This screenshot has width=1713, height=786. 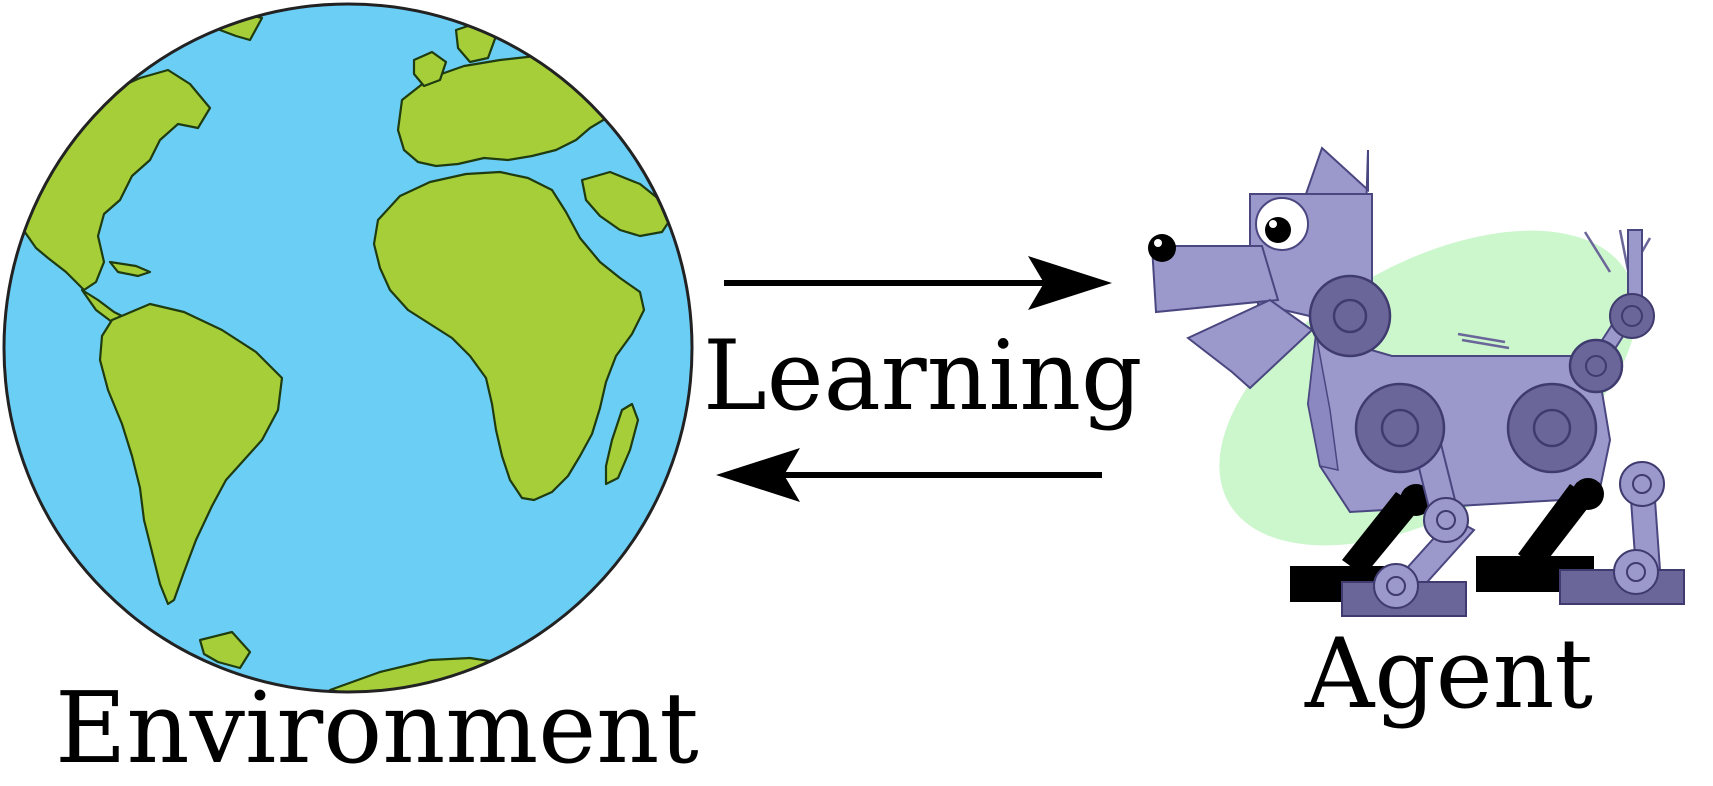 What do you see at coordinates (191, 454) in the screenshot?
I see `continent-south-america` at bounding box center [191, 454].